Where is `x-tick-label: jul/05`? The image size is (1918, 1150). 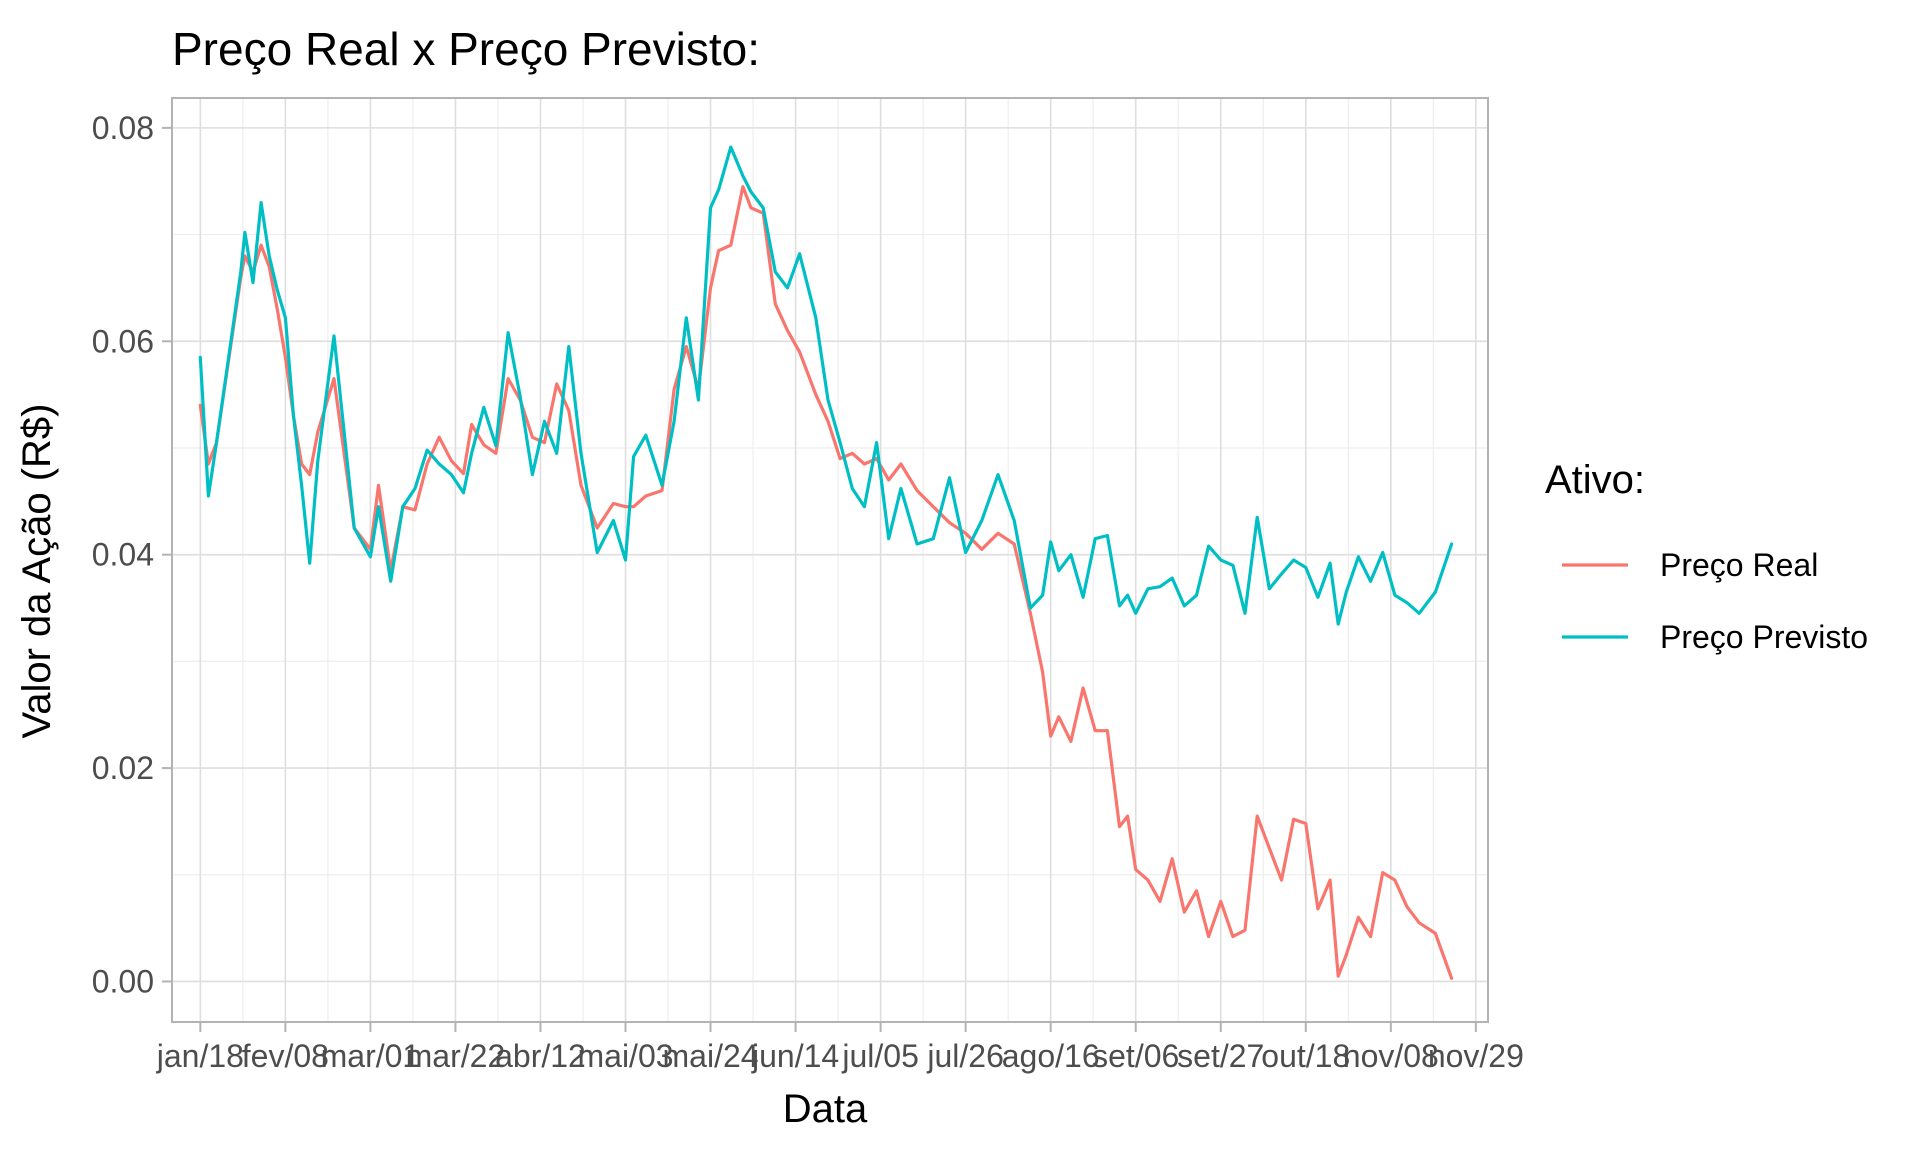
x-tick-label: jul/05 is located at coordinates (880, 1056).